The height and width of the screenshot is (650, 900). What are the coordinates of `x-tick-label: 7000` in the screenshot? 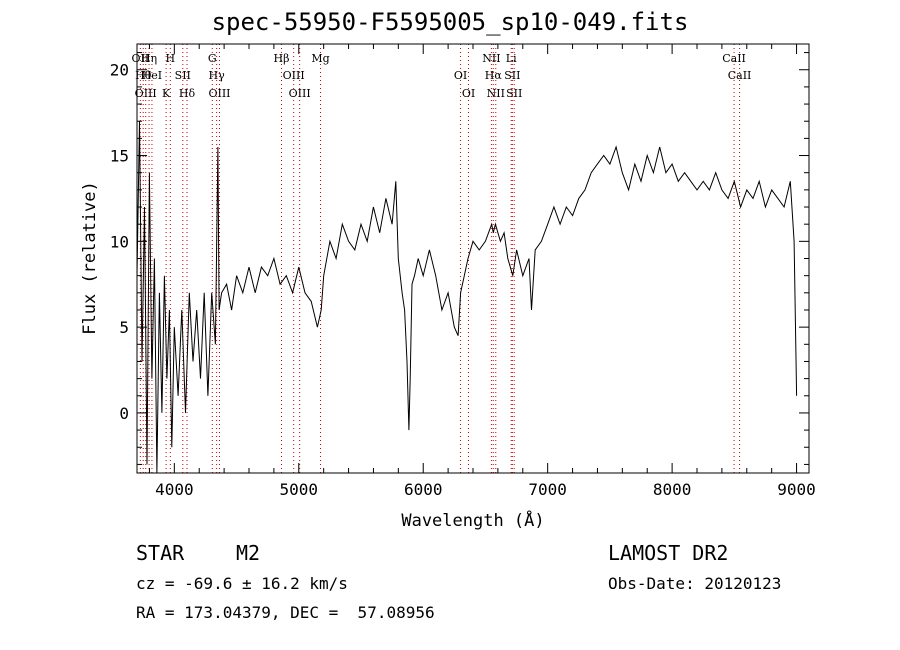 It's located at (547, 489).